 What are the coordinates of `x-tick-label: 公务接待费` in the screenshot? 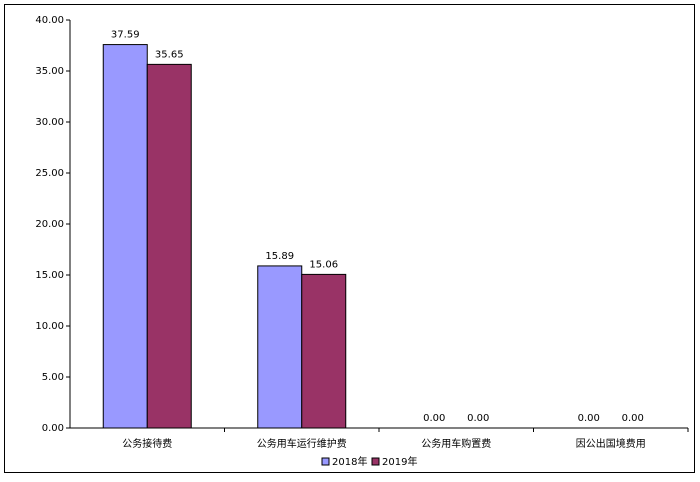 It's located at (147, 443).